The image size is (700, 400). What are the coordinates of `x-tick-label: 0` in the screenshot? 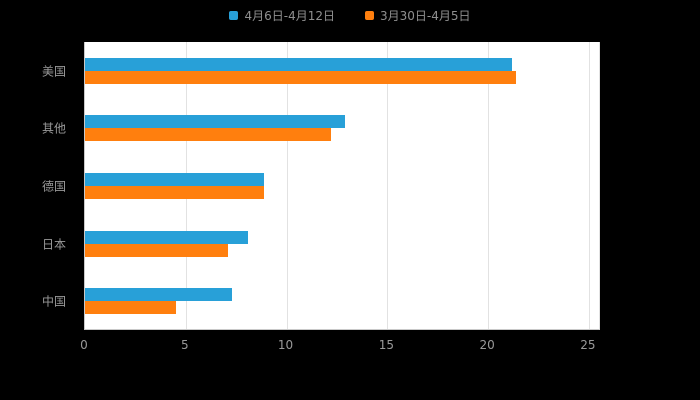 It's located at (84, 345).